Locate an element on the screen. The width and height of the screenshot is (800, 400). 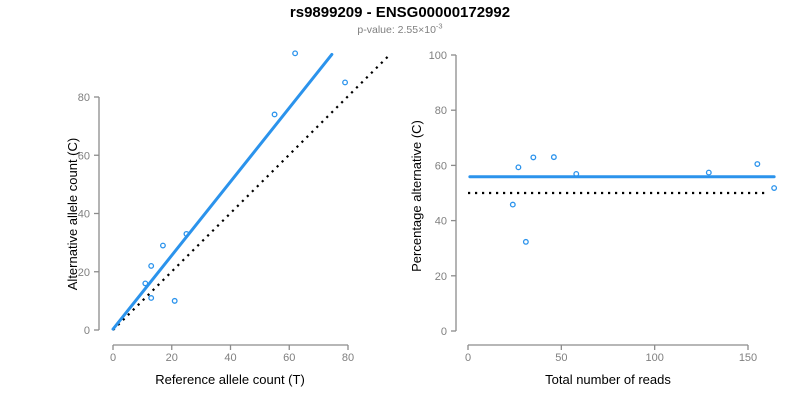
pvalue-text: p-value: 2.55×10 is located at coordinates (396, 30).